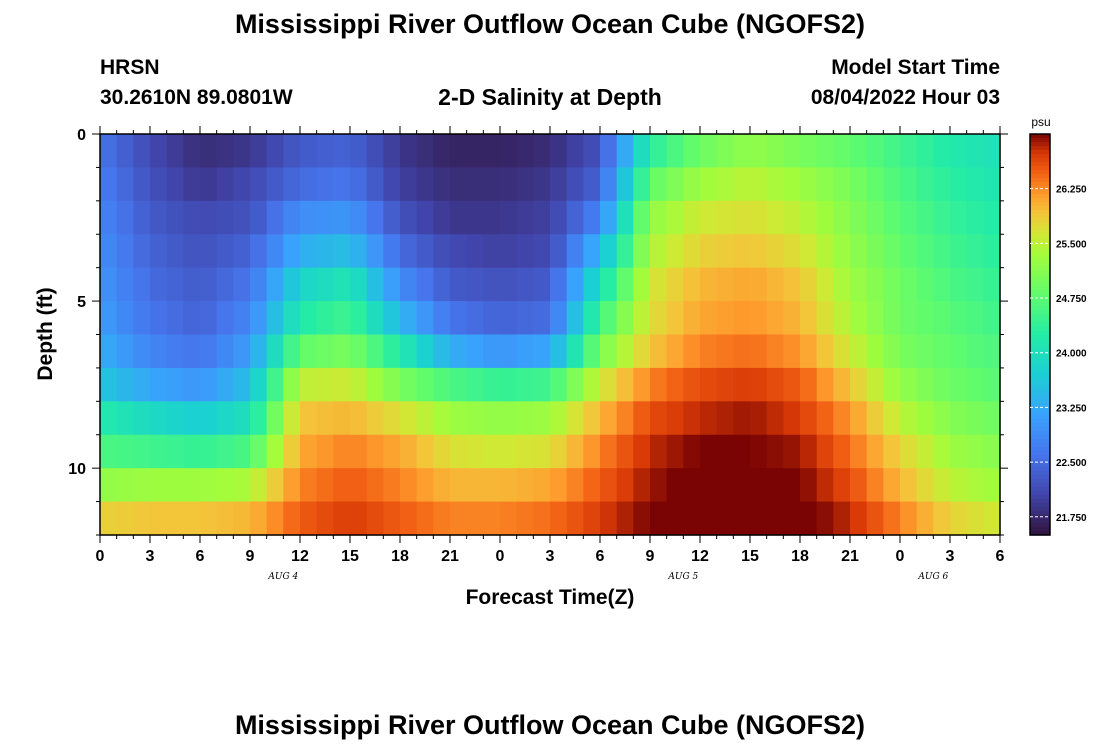  I want to click on x-axis-label: Forecast Time(Z), so click(550, 597).